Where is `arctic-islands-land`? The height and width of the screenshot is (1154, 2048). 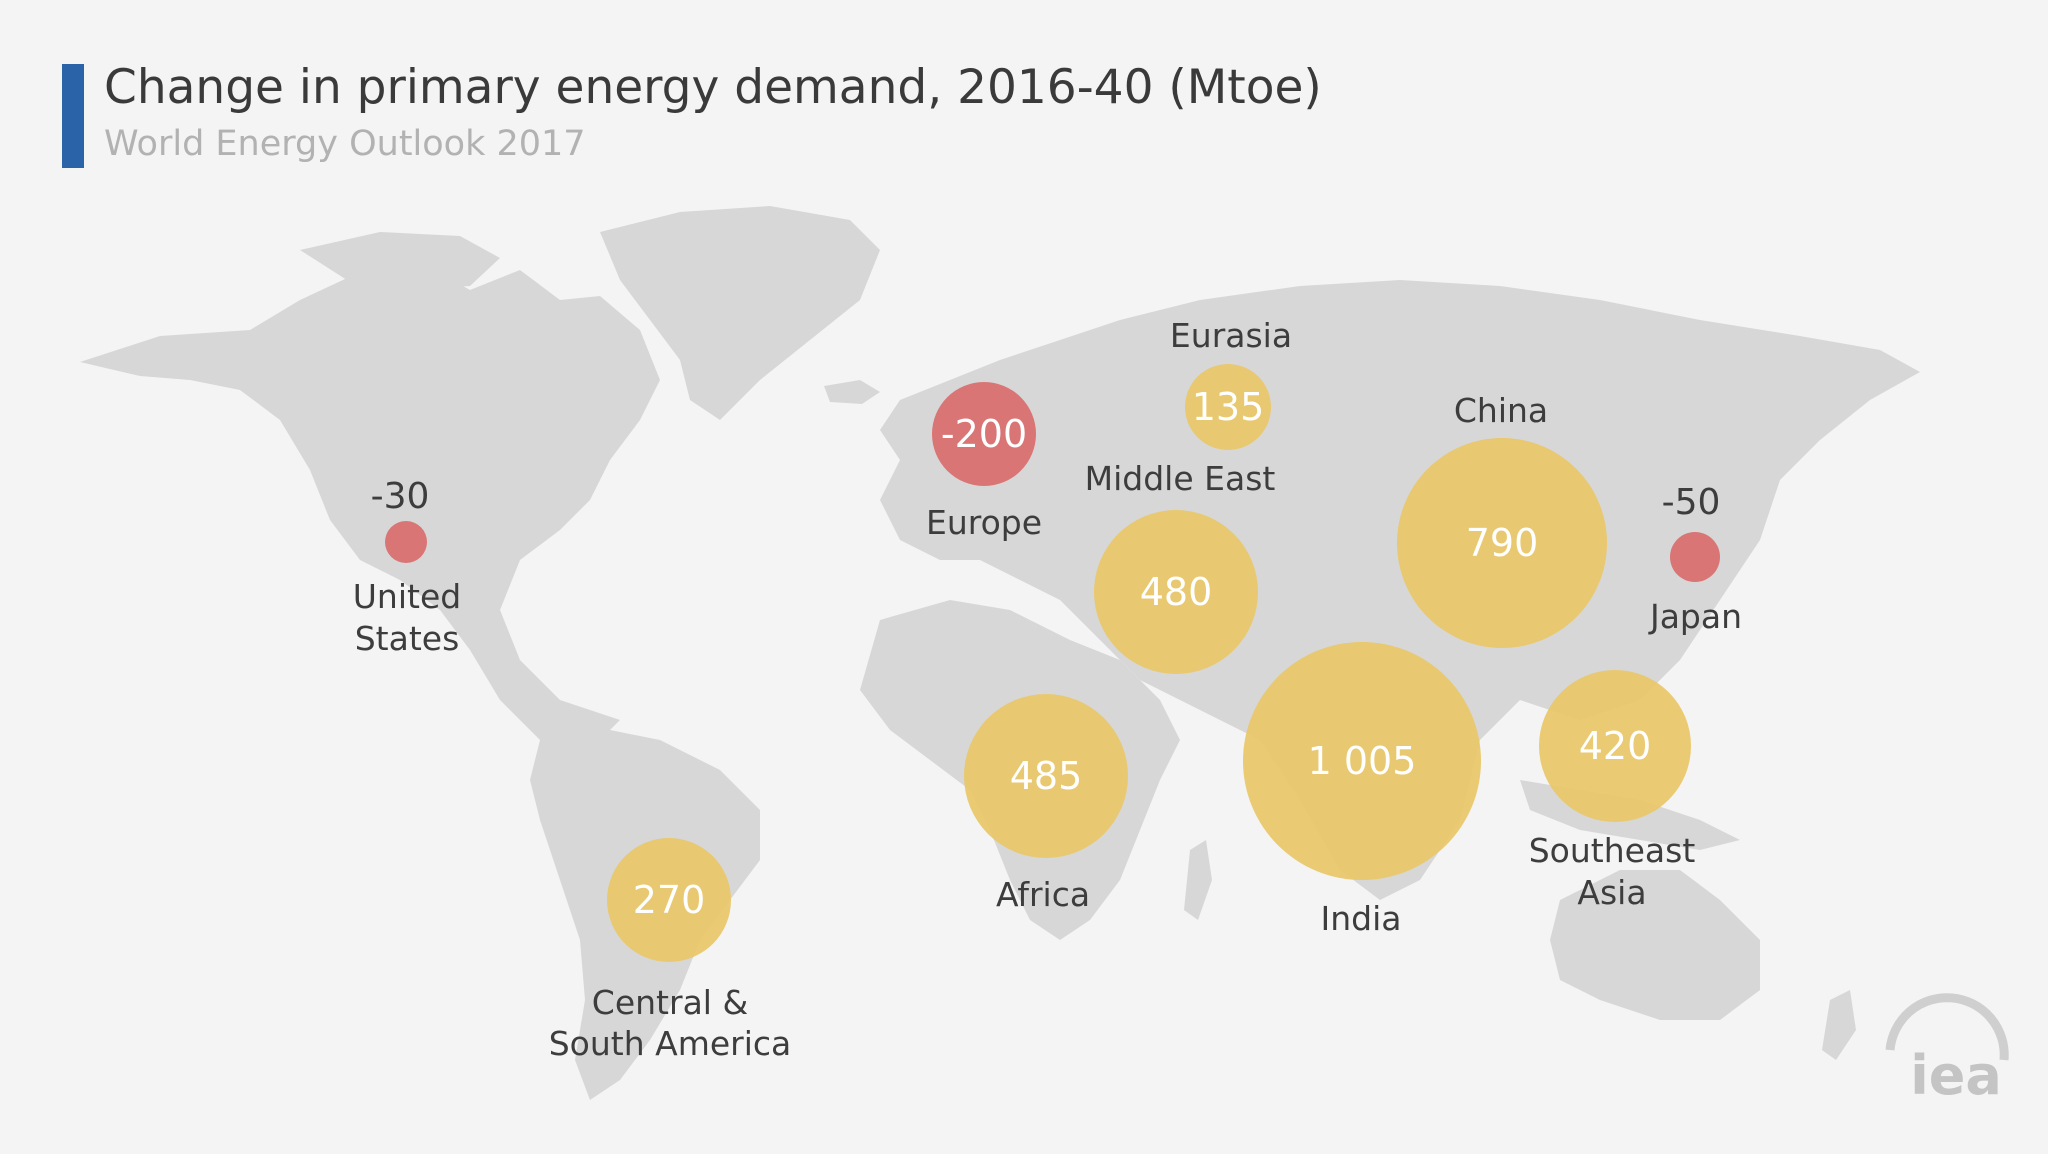 arctic-islands-land is located at coordinates (400, 261).